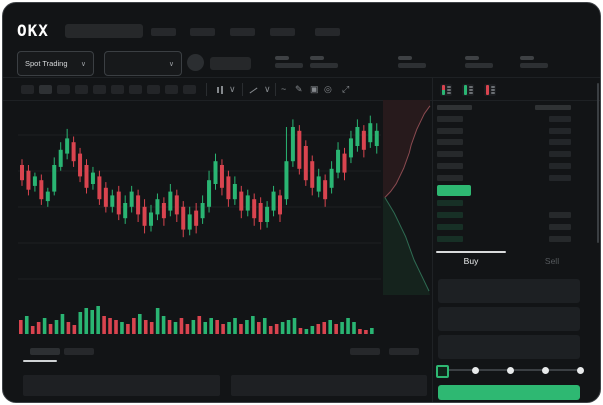  I want to click on line-style-icon, so click(253, 91).